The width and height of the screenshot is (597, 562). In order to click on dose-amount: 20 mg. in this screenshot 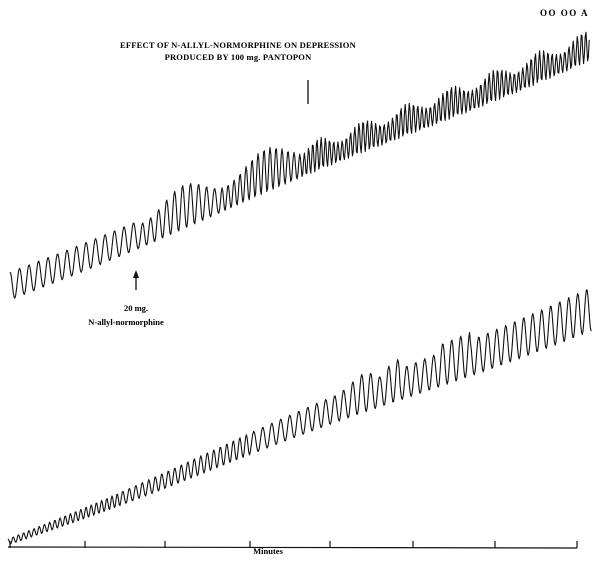, I will do `click(136, 308)`.